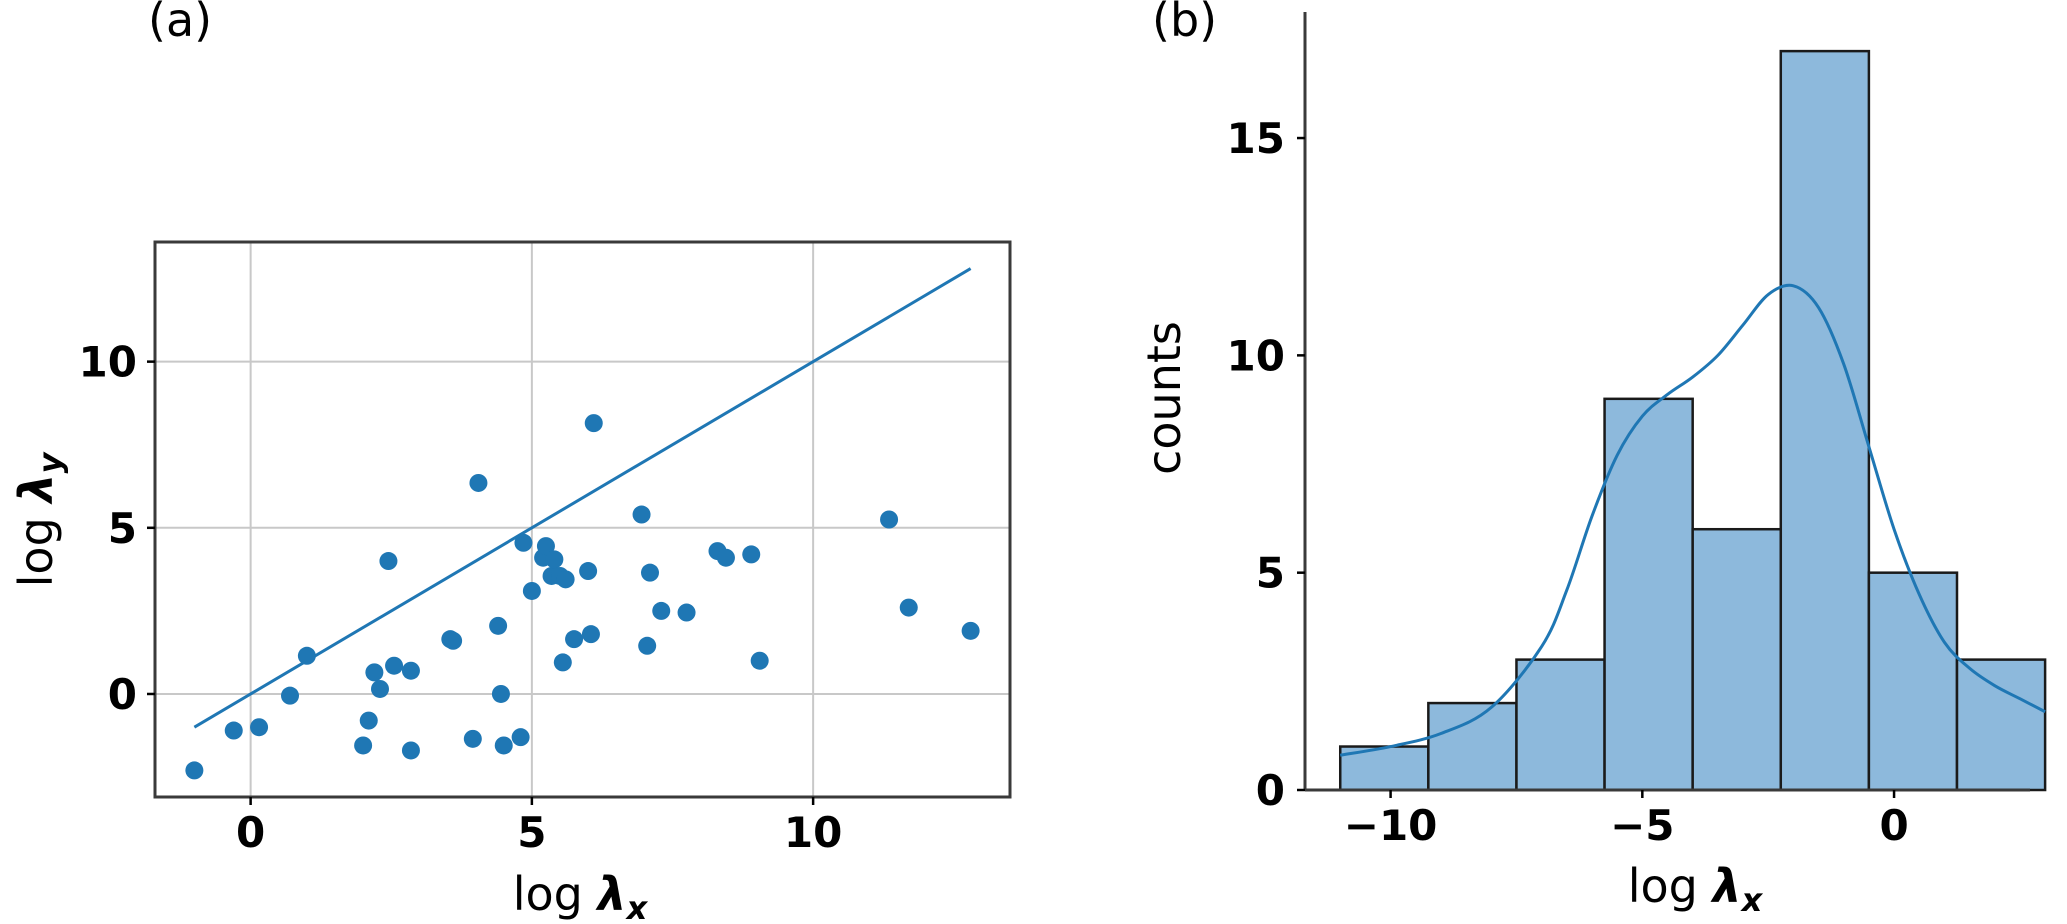 The height and width of the screenshot is (924, 2067). What do you see at coordinates (1184, 23) in the screenshot?
I see `panel-label-b: (b)` at bounding box center [1184, 23].